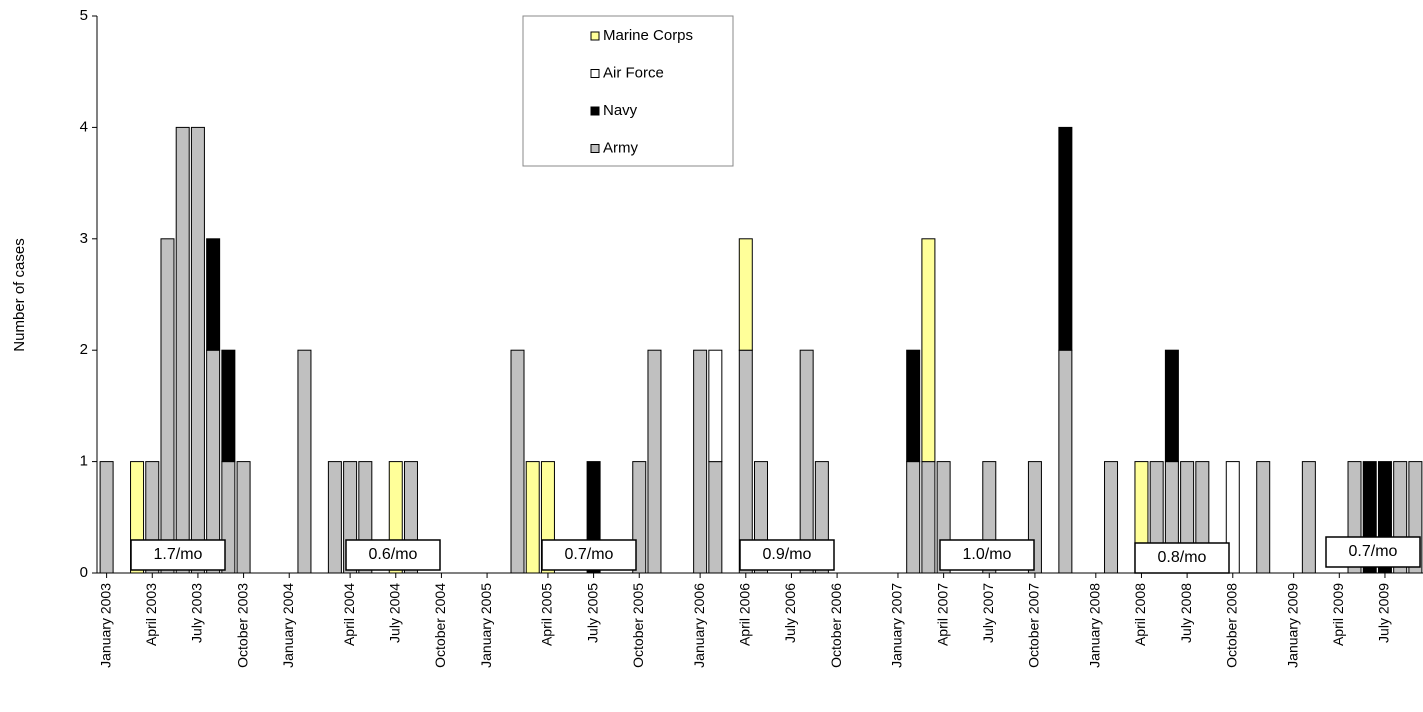 This screenshot has height=712, width=1423. I want to click on x-tick-label: July 2005, so click(592, 613).